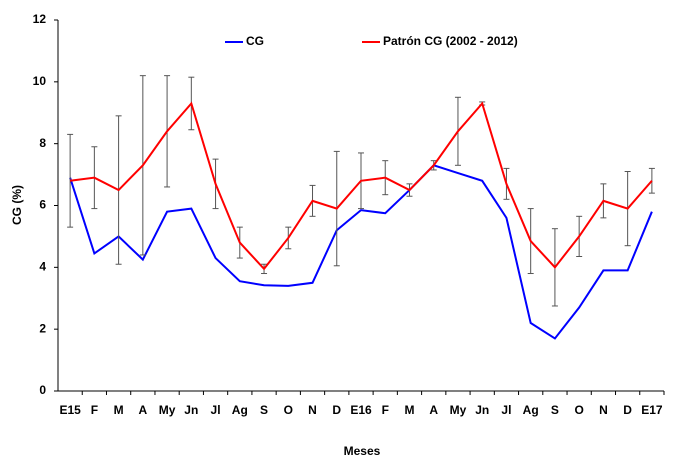  What do you see at coordinates (42, 390) in the screenshot?
I see `y-tick-label: 0` at bounding box center [42, 390].